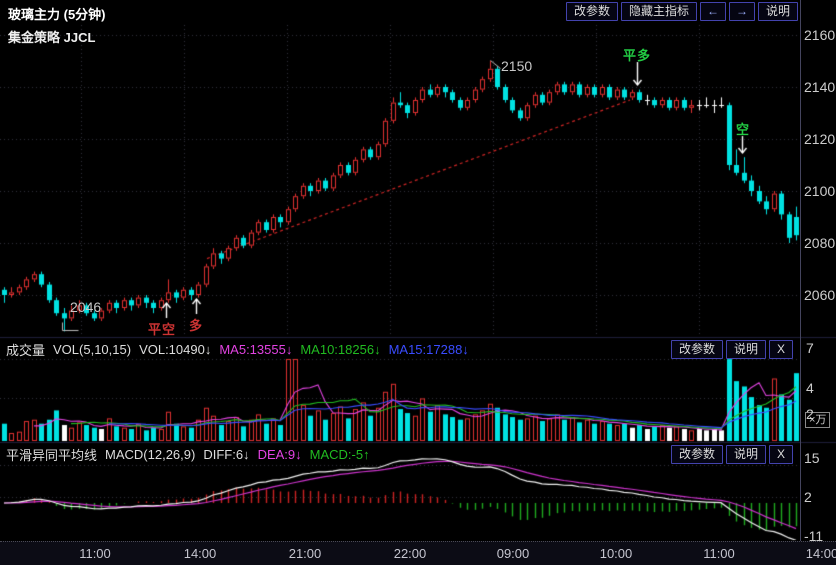  I want to click on volume-help-button: 说明, so click(745, 349).